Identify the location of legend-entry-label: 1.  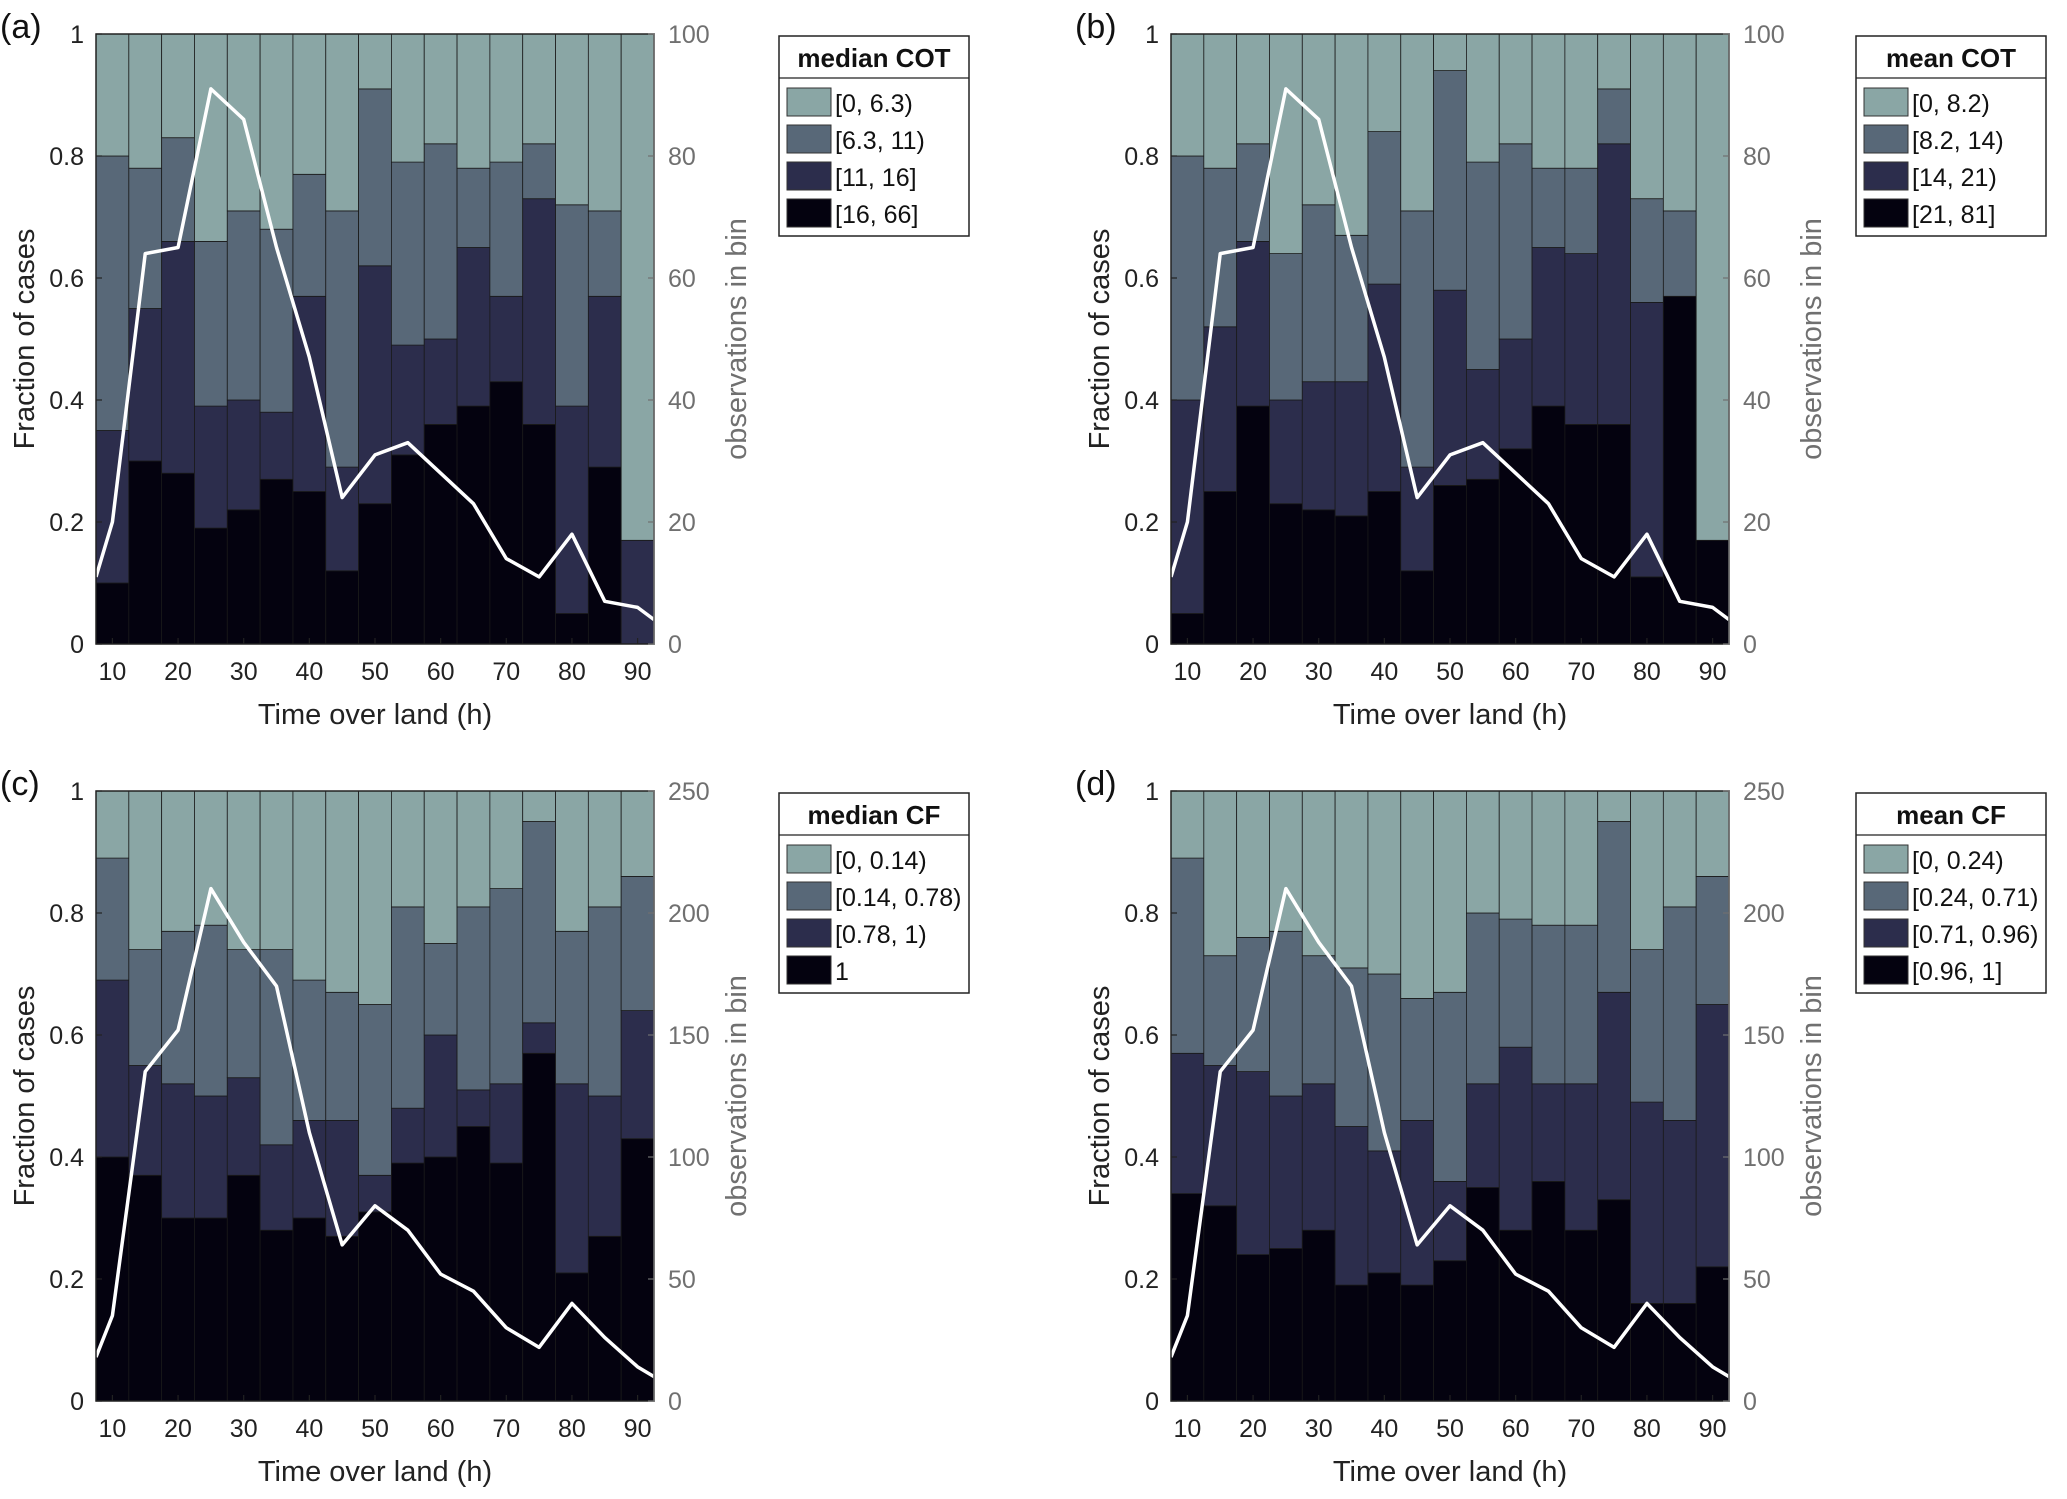
(842, 972).